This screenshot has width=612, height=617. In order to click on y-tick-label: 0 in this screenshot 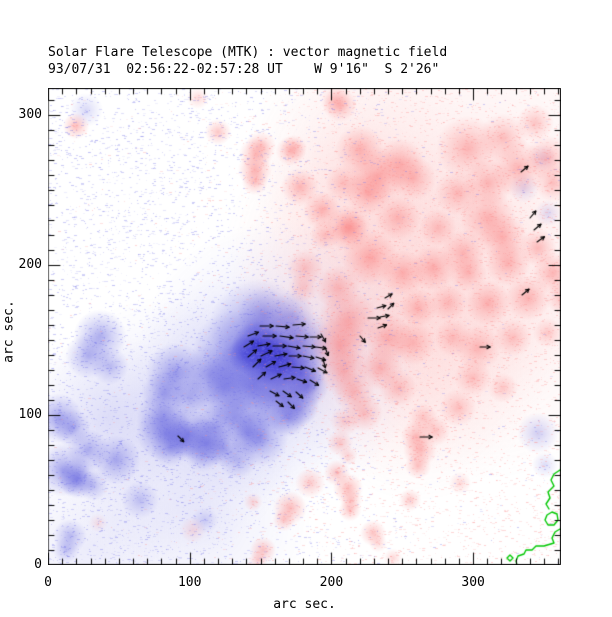, I will do `click(38, 564)`.